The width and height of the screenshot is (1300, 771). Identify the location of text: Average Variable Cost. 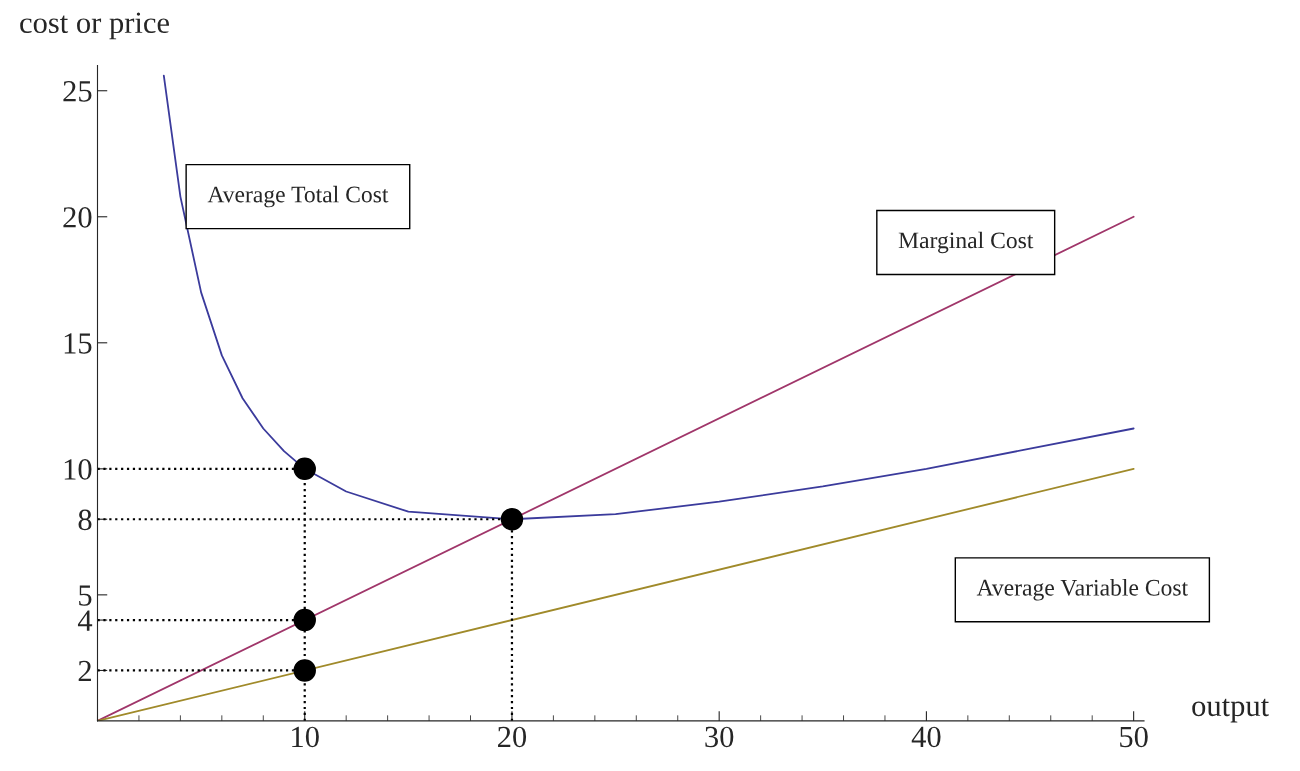
(1082, 590).